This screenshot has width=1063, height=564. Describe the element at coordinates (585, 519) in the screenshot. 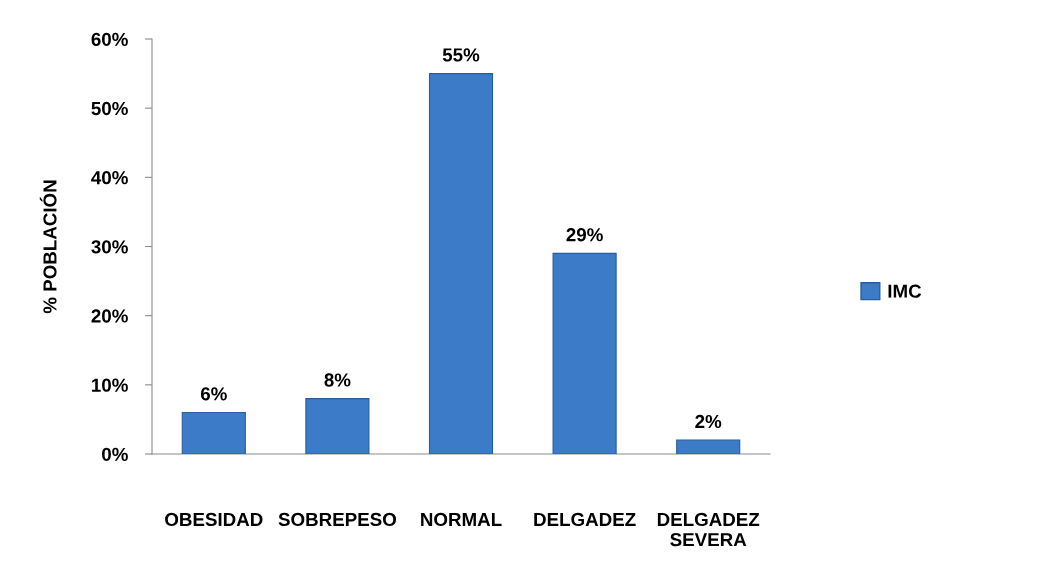

I see `x-tick-label: DELGADEZ` at that location.